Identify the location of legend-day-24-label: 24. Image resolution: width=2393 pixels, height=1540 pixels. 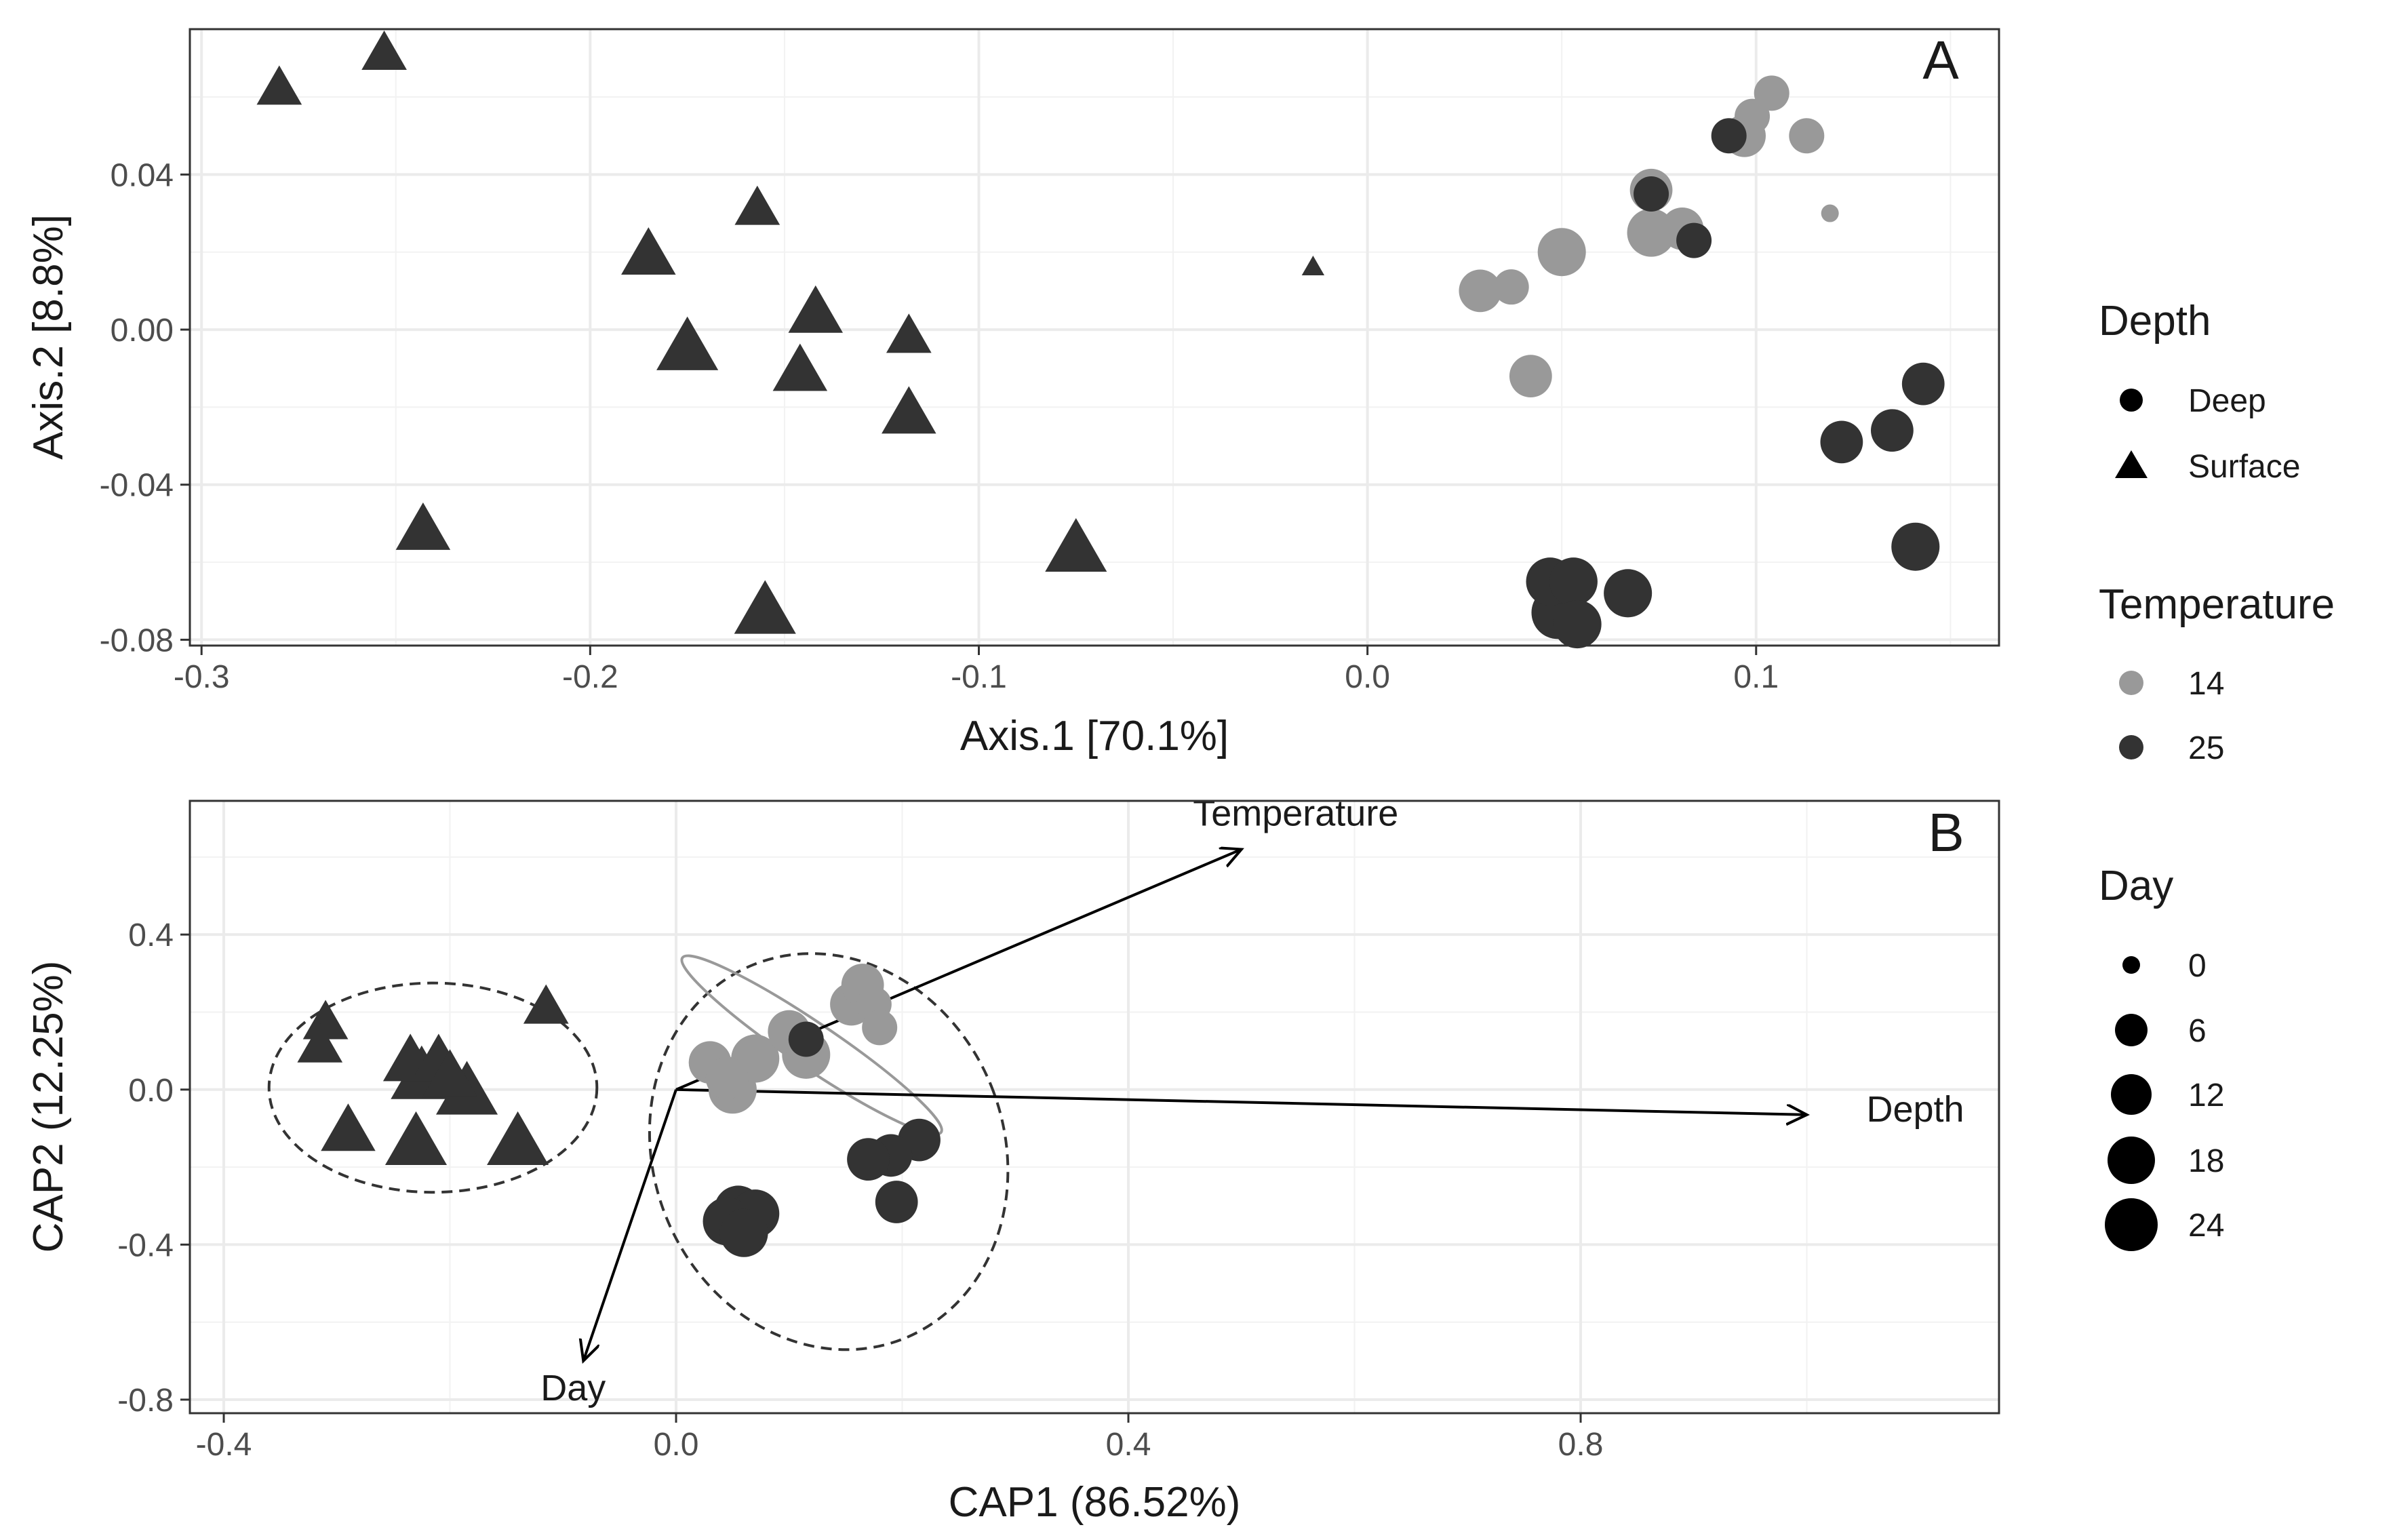
(2206, 1226).